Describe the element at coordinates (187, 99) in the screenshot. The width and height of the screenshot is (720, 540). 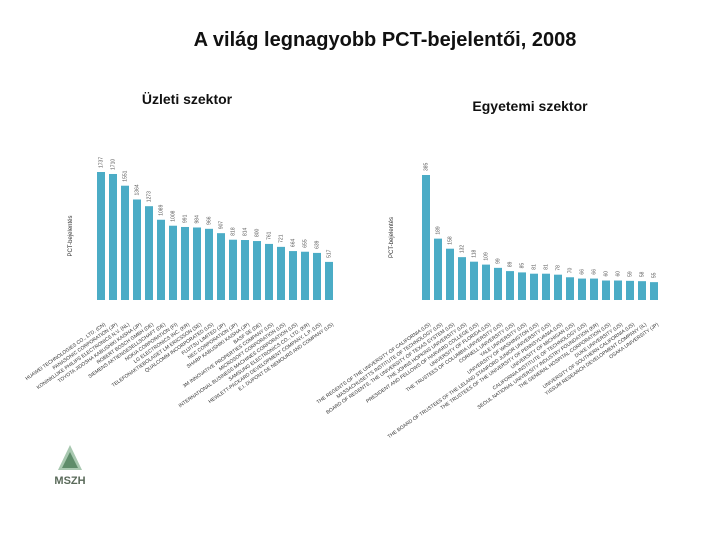
I see `chart-subtitle: Üzleti szektor` at that location.